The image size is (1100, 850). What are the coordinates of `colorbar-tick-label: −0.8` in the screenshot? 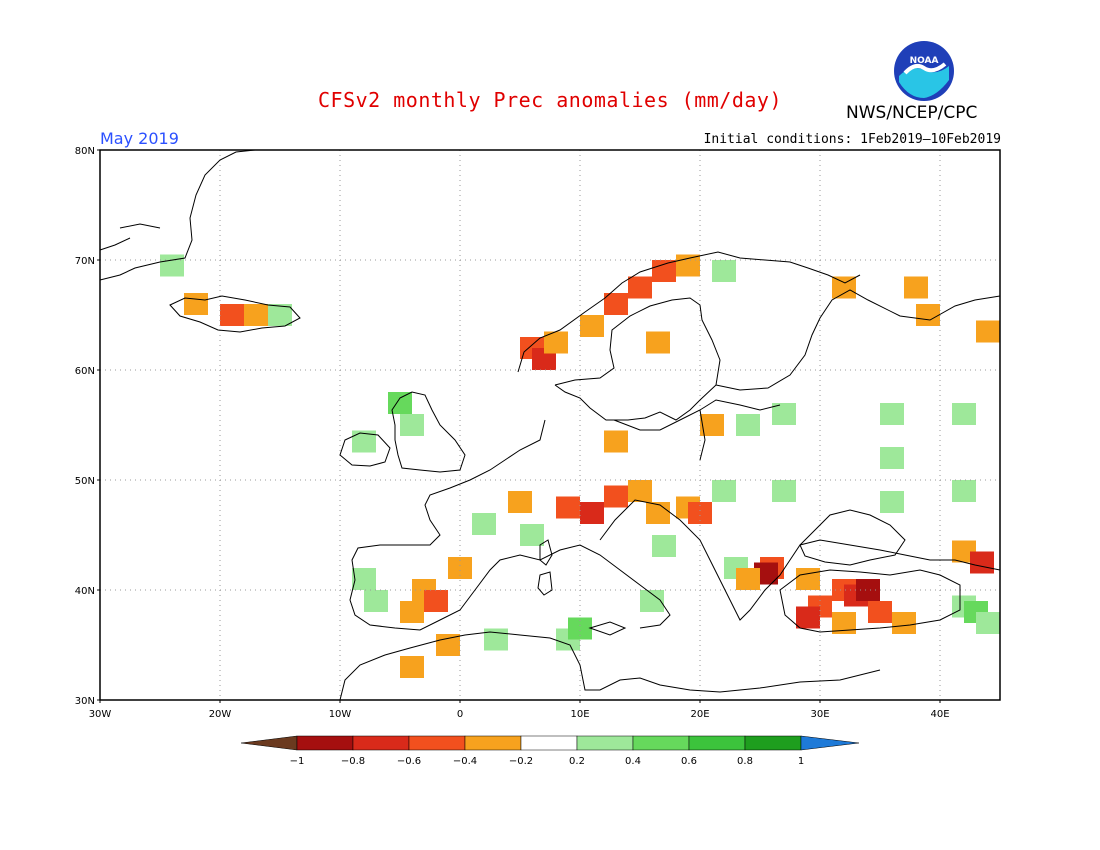 It's located at (353, 761).